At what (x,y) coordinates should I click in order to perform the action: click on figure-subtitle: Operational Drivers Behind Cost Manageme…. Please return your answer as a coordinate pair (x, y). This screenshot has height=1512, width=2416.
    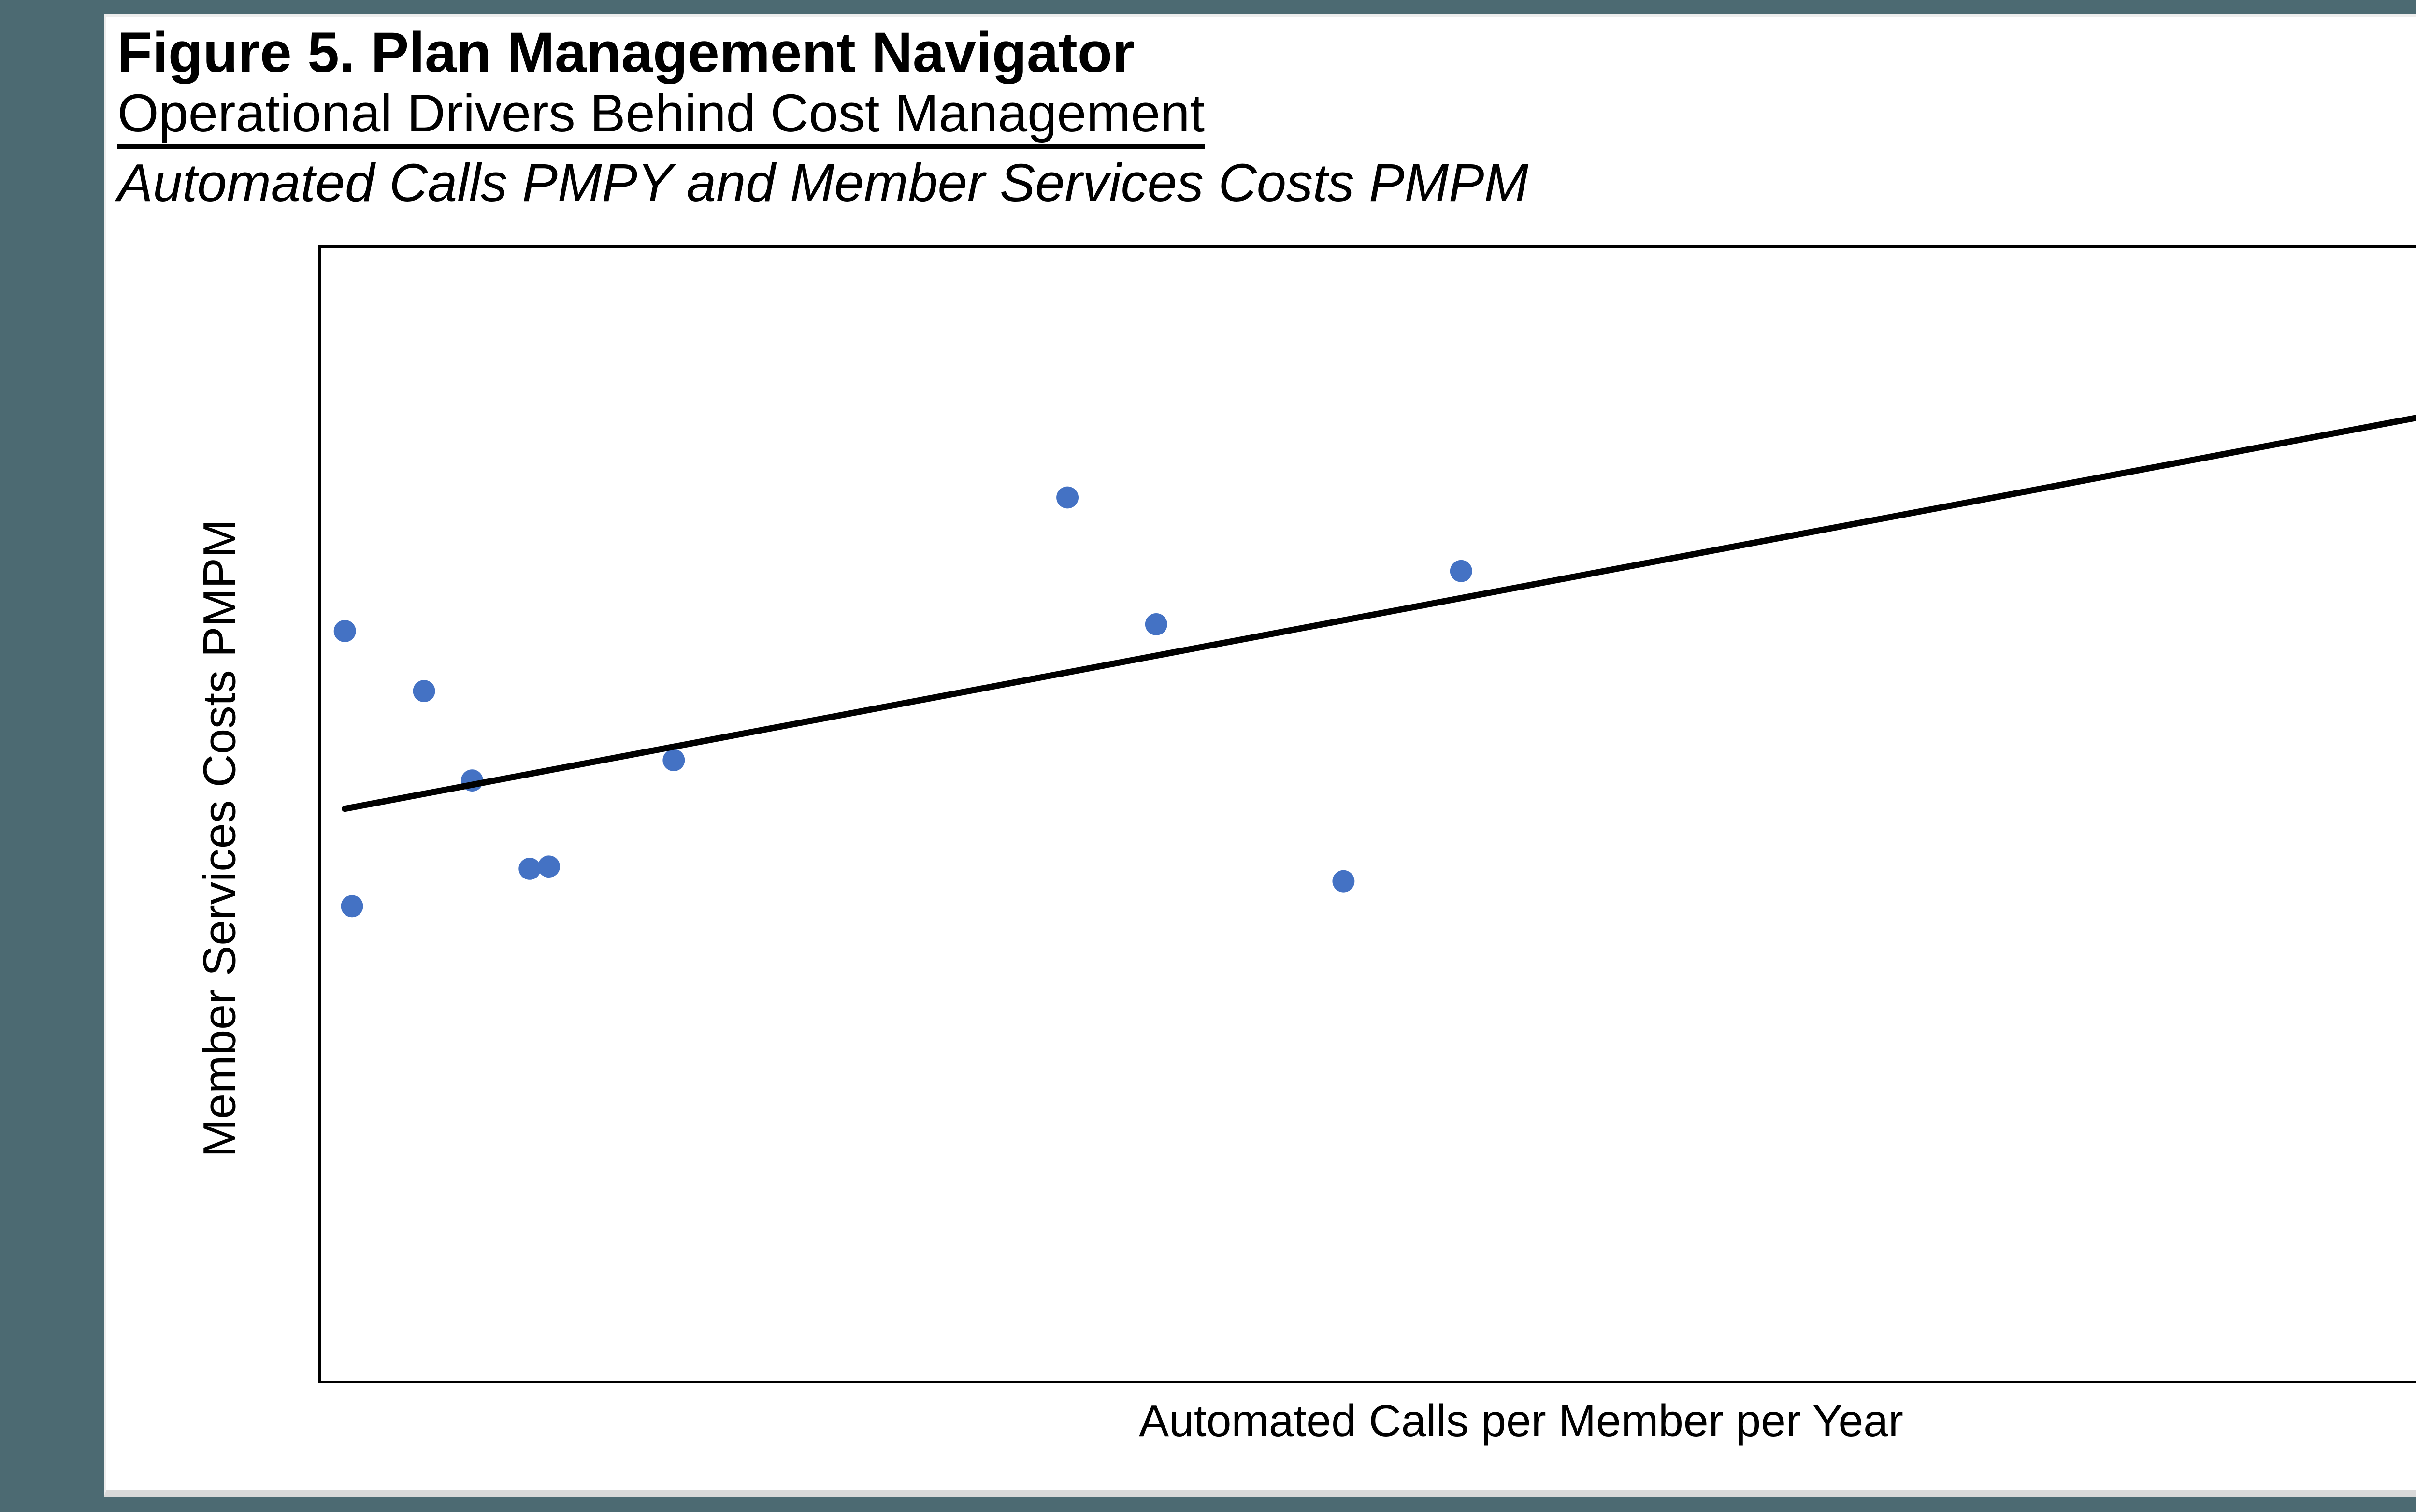
    Looking at the image, I should click on (661, 117).